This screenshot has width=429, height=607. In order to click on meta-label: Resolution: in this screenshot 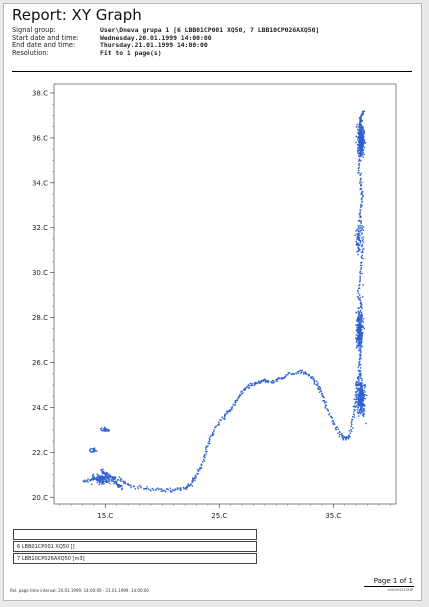, I will do `click(30, 52)`.